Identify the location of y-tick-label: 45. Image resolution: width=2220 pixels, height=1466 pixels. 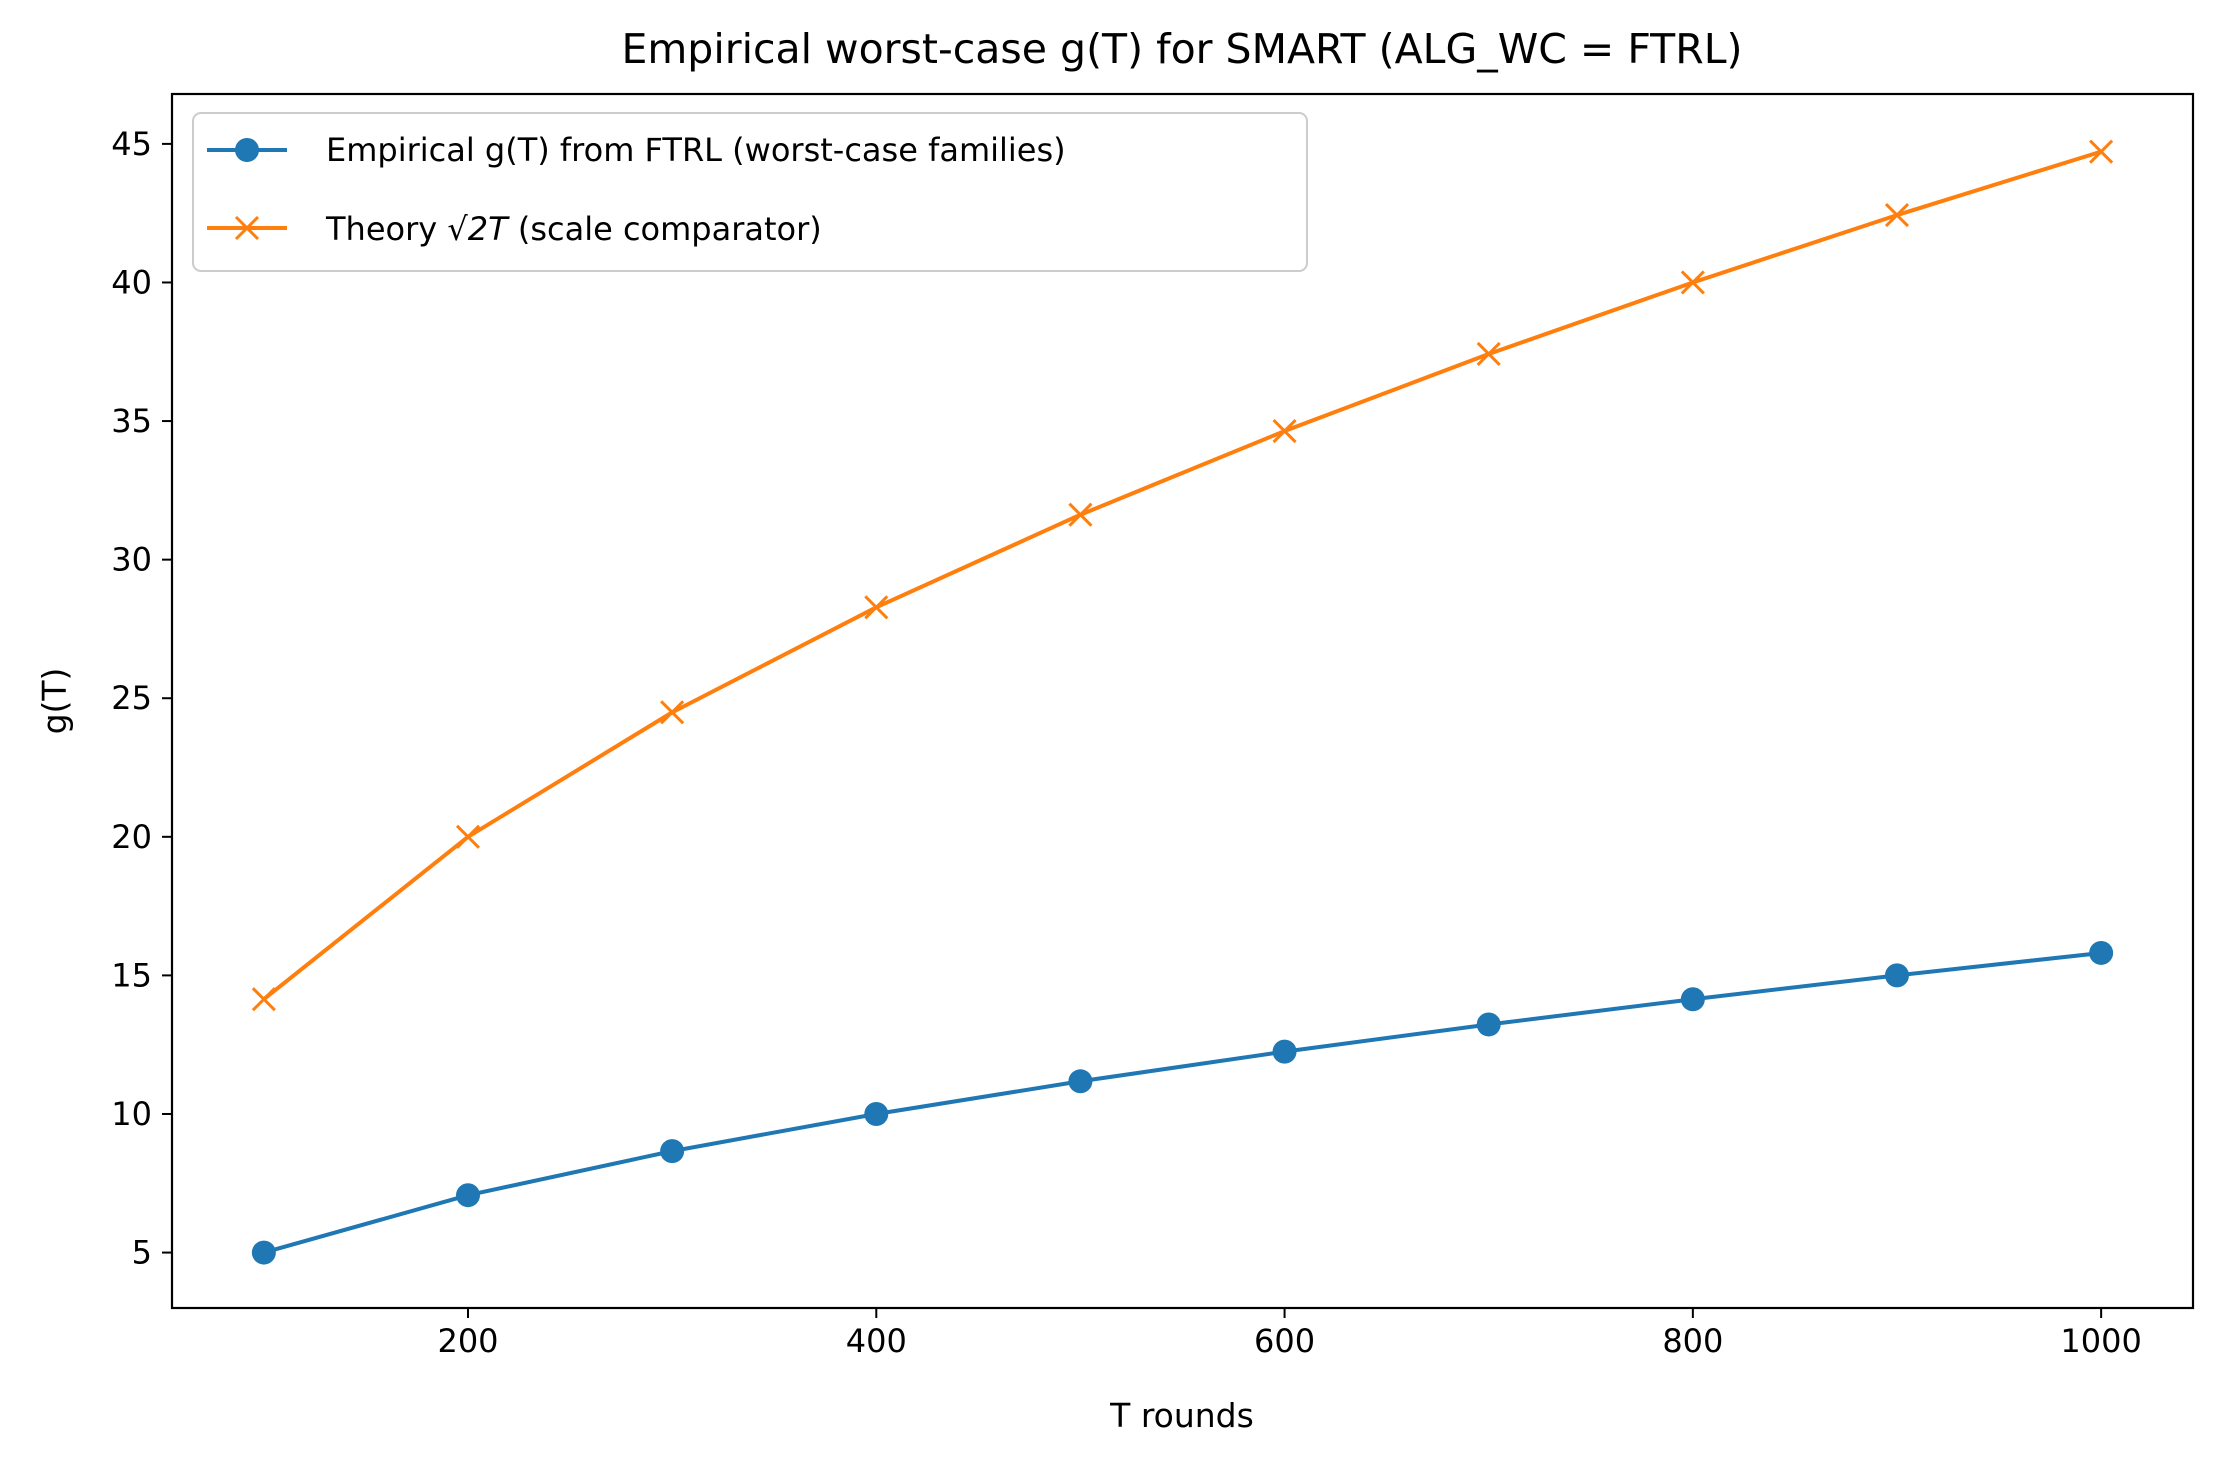
(131, 144).